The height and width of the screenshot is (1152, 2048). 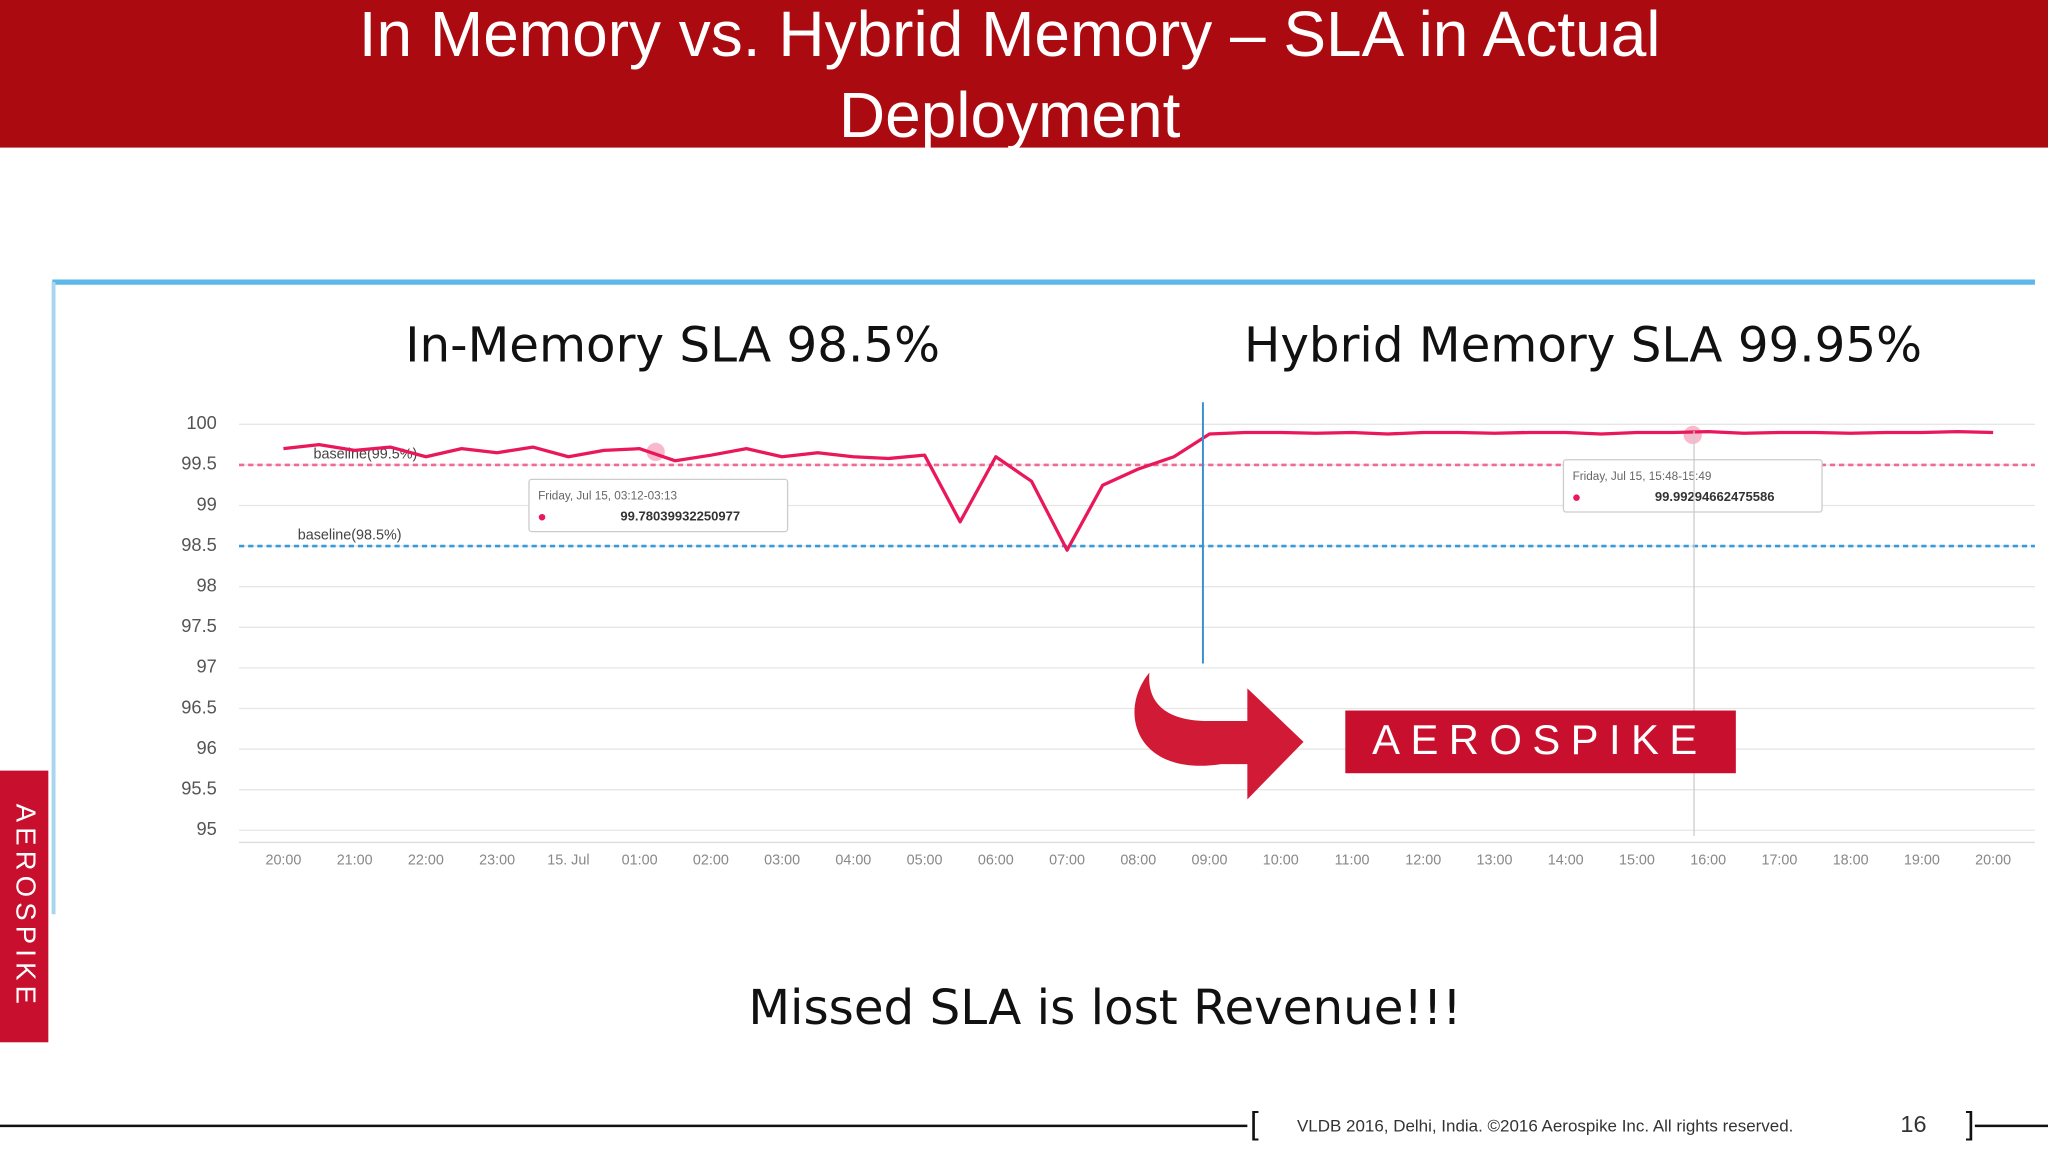 What do you see at coordinates (199, 788) in the screenshot?
I see `y-tick-label: 95.5` at bounding box center [199, 788].